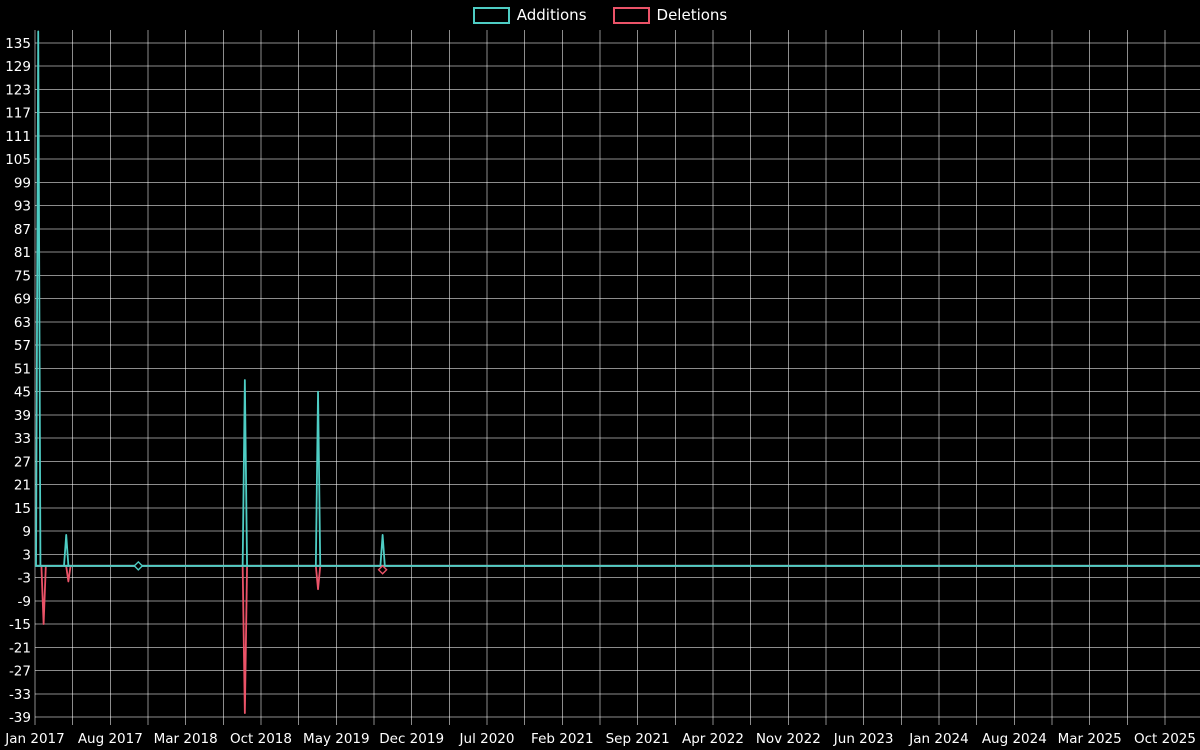 The width and height of the screenshot is (1200, 750). I want to click on svg-text: 135, so click(18, 44).